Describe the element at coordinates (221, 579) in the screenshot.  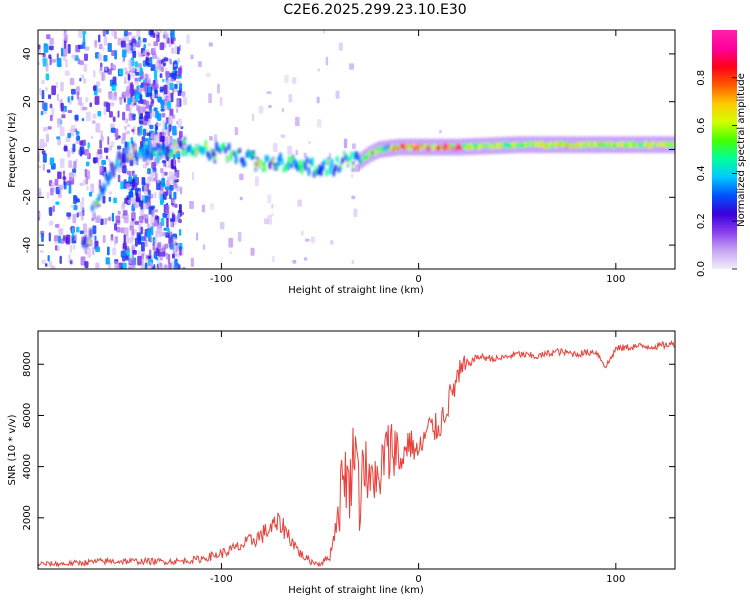
I see `snr-x-tick-label: -100` at that location.